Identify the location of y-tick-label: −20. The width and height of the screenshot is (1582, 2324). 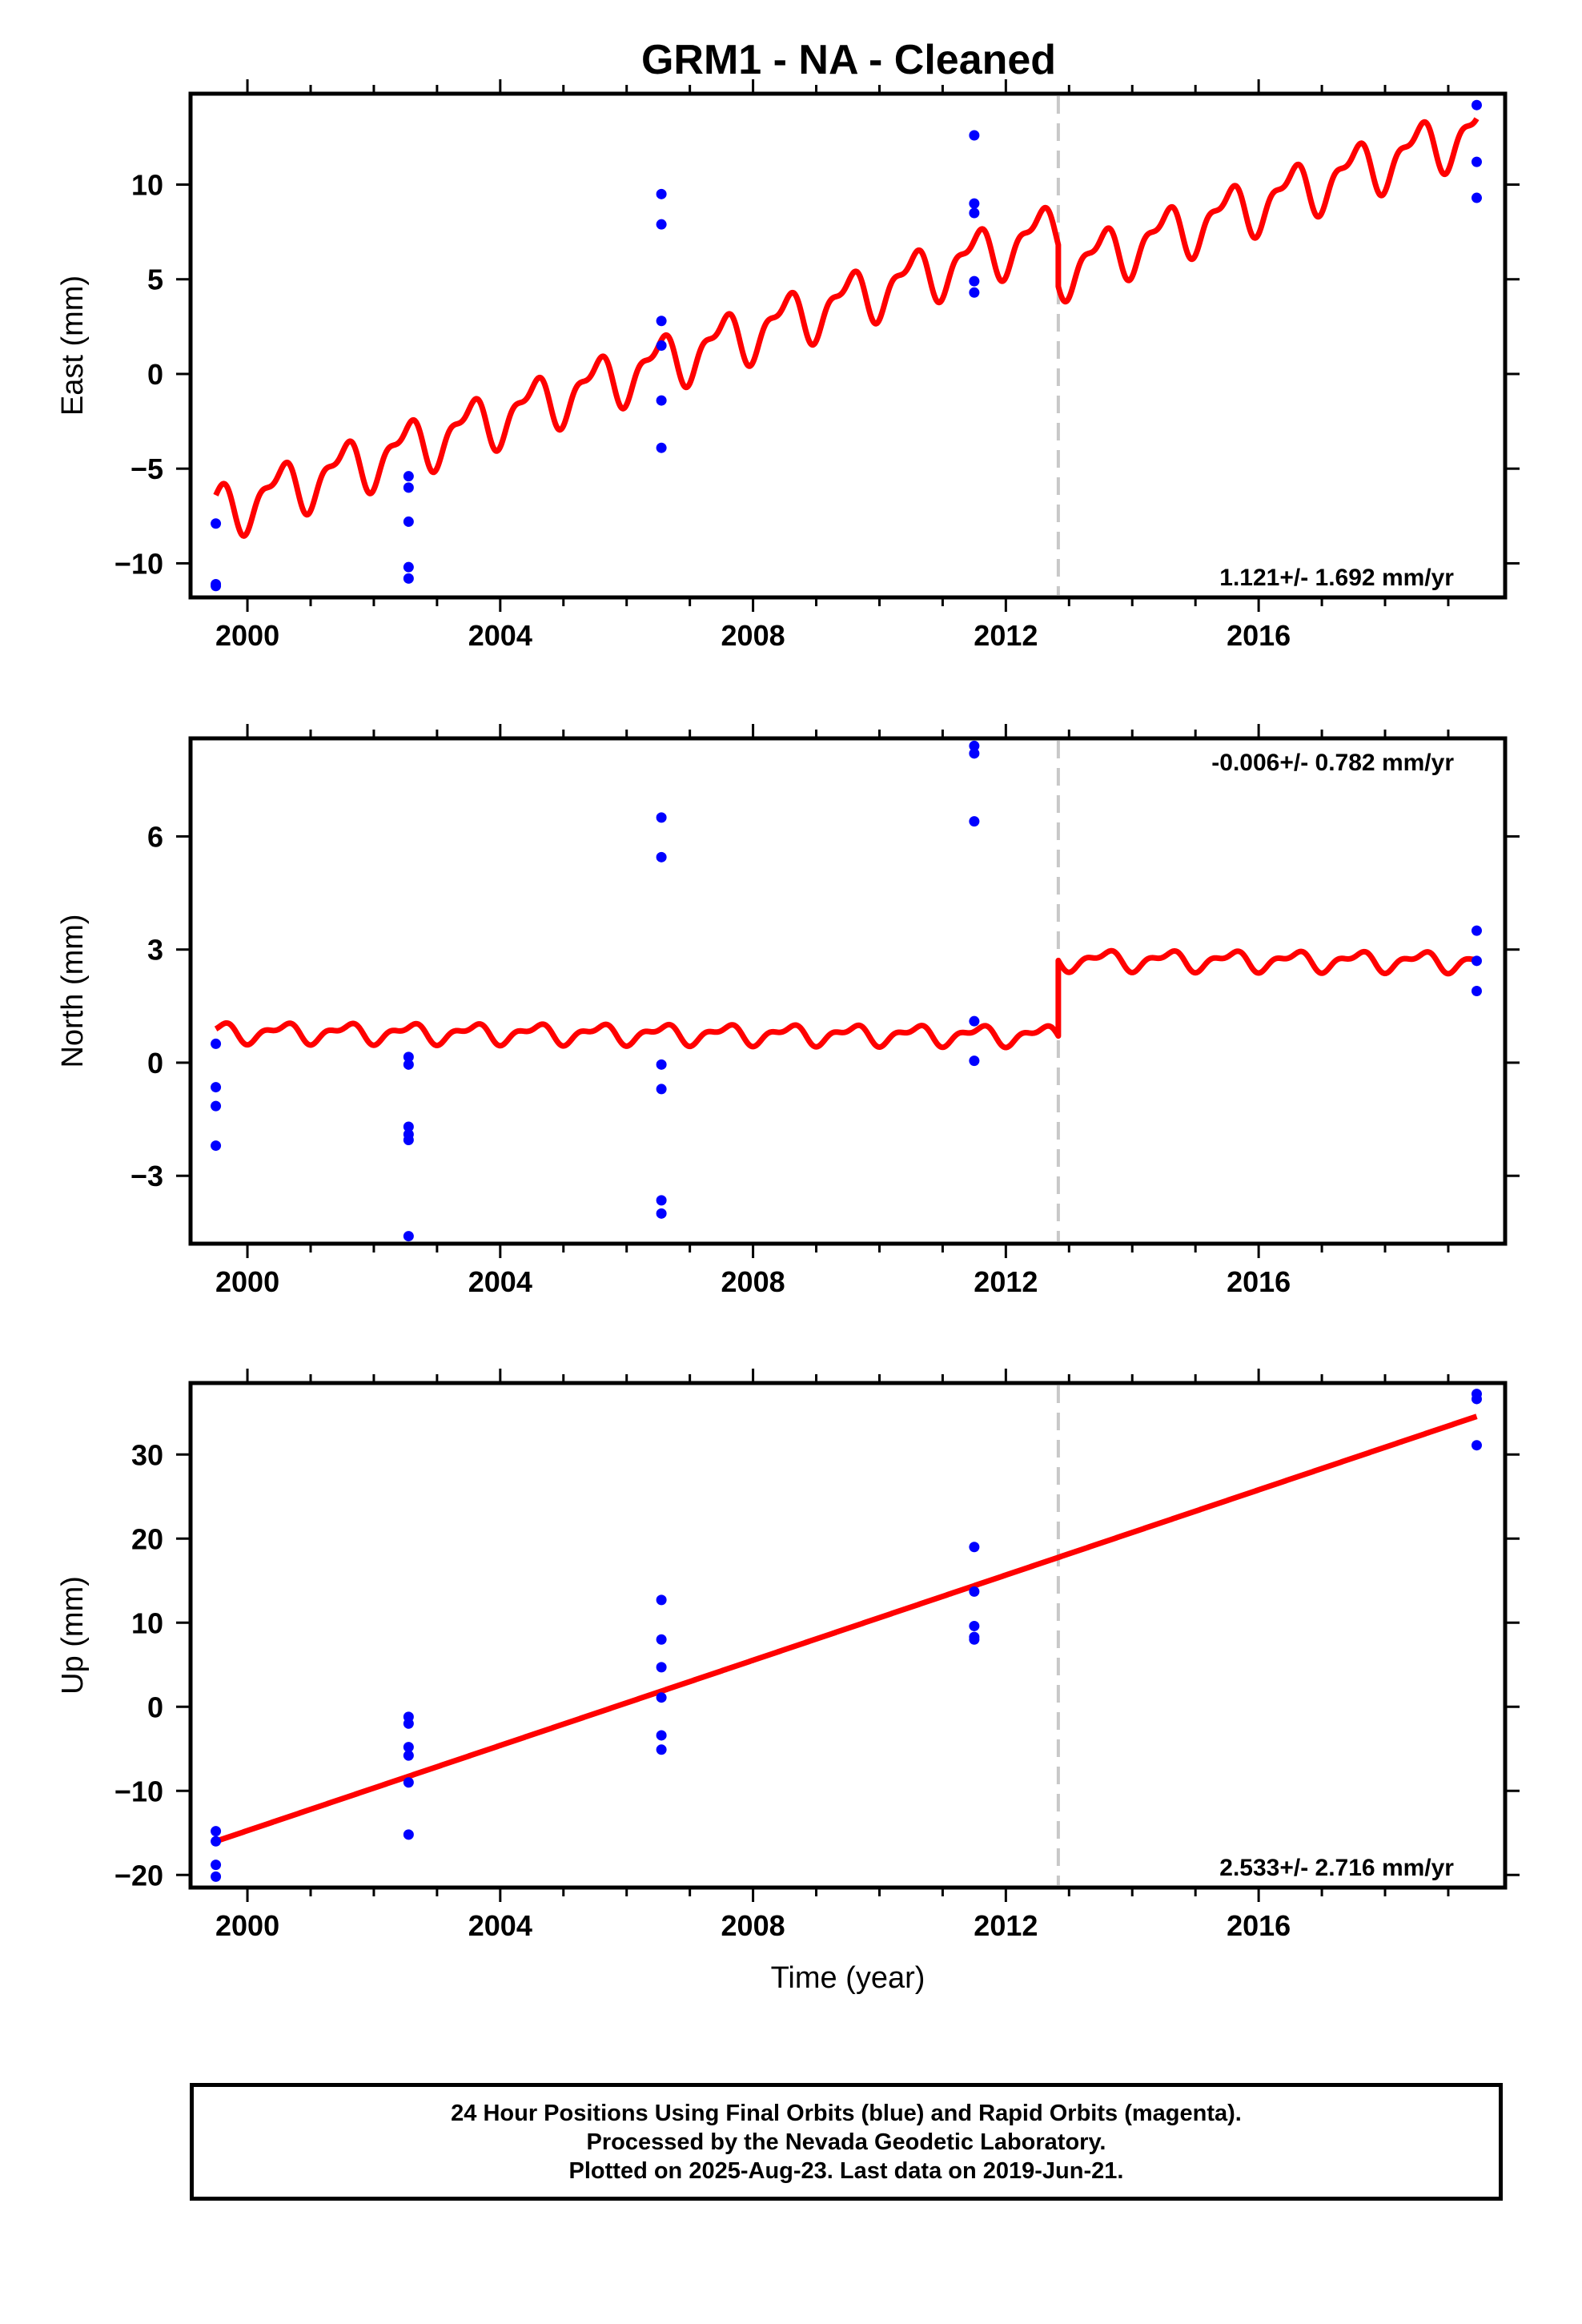
(138, 1875).